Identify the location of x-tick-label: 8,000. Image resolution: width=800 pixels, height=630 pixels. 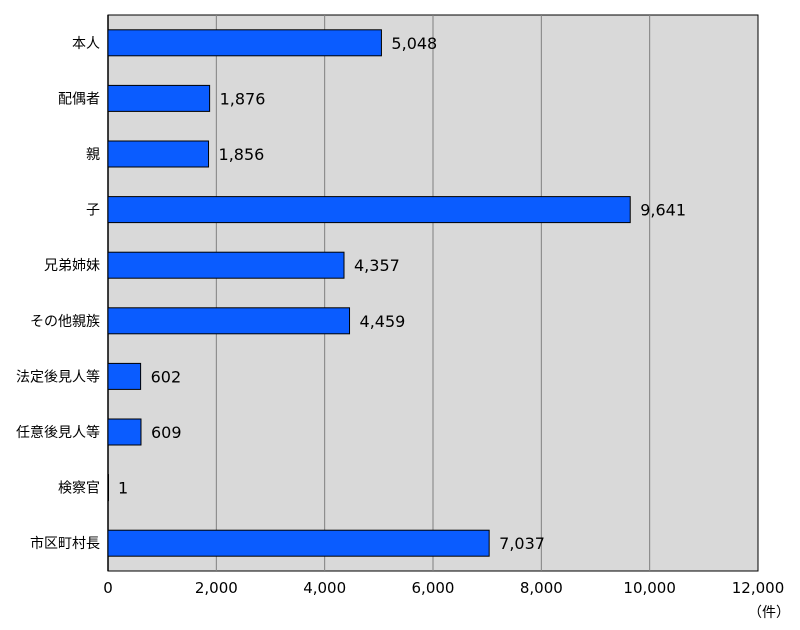
(541, 588).